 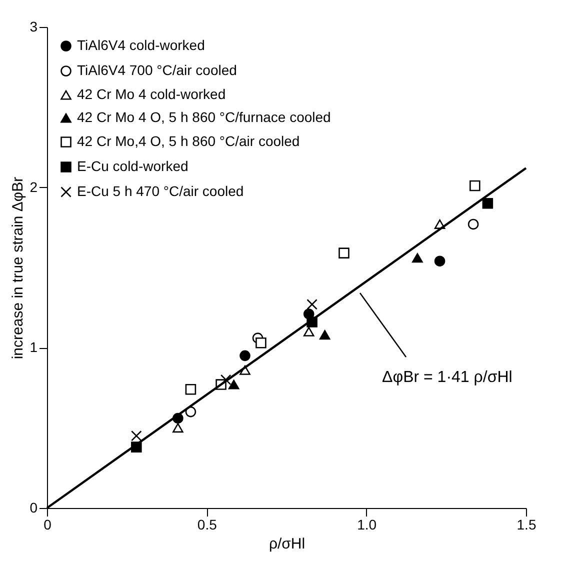 I want to click on legend-label: E-Cu cold-worked, so click(x=132, y=166).